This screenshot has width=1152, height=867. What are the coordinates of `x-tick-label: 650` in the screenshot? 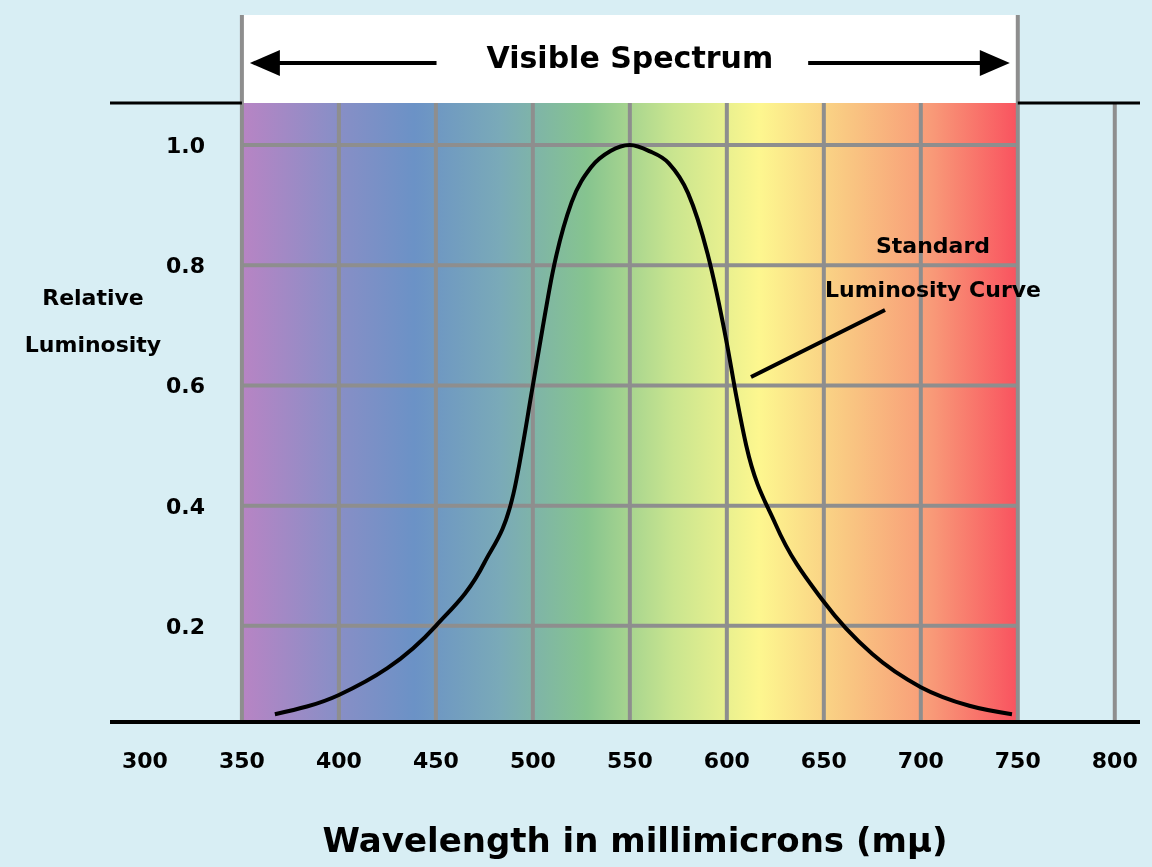 It's located at (823, 760).